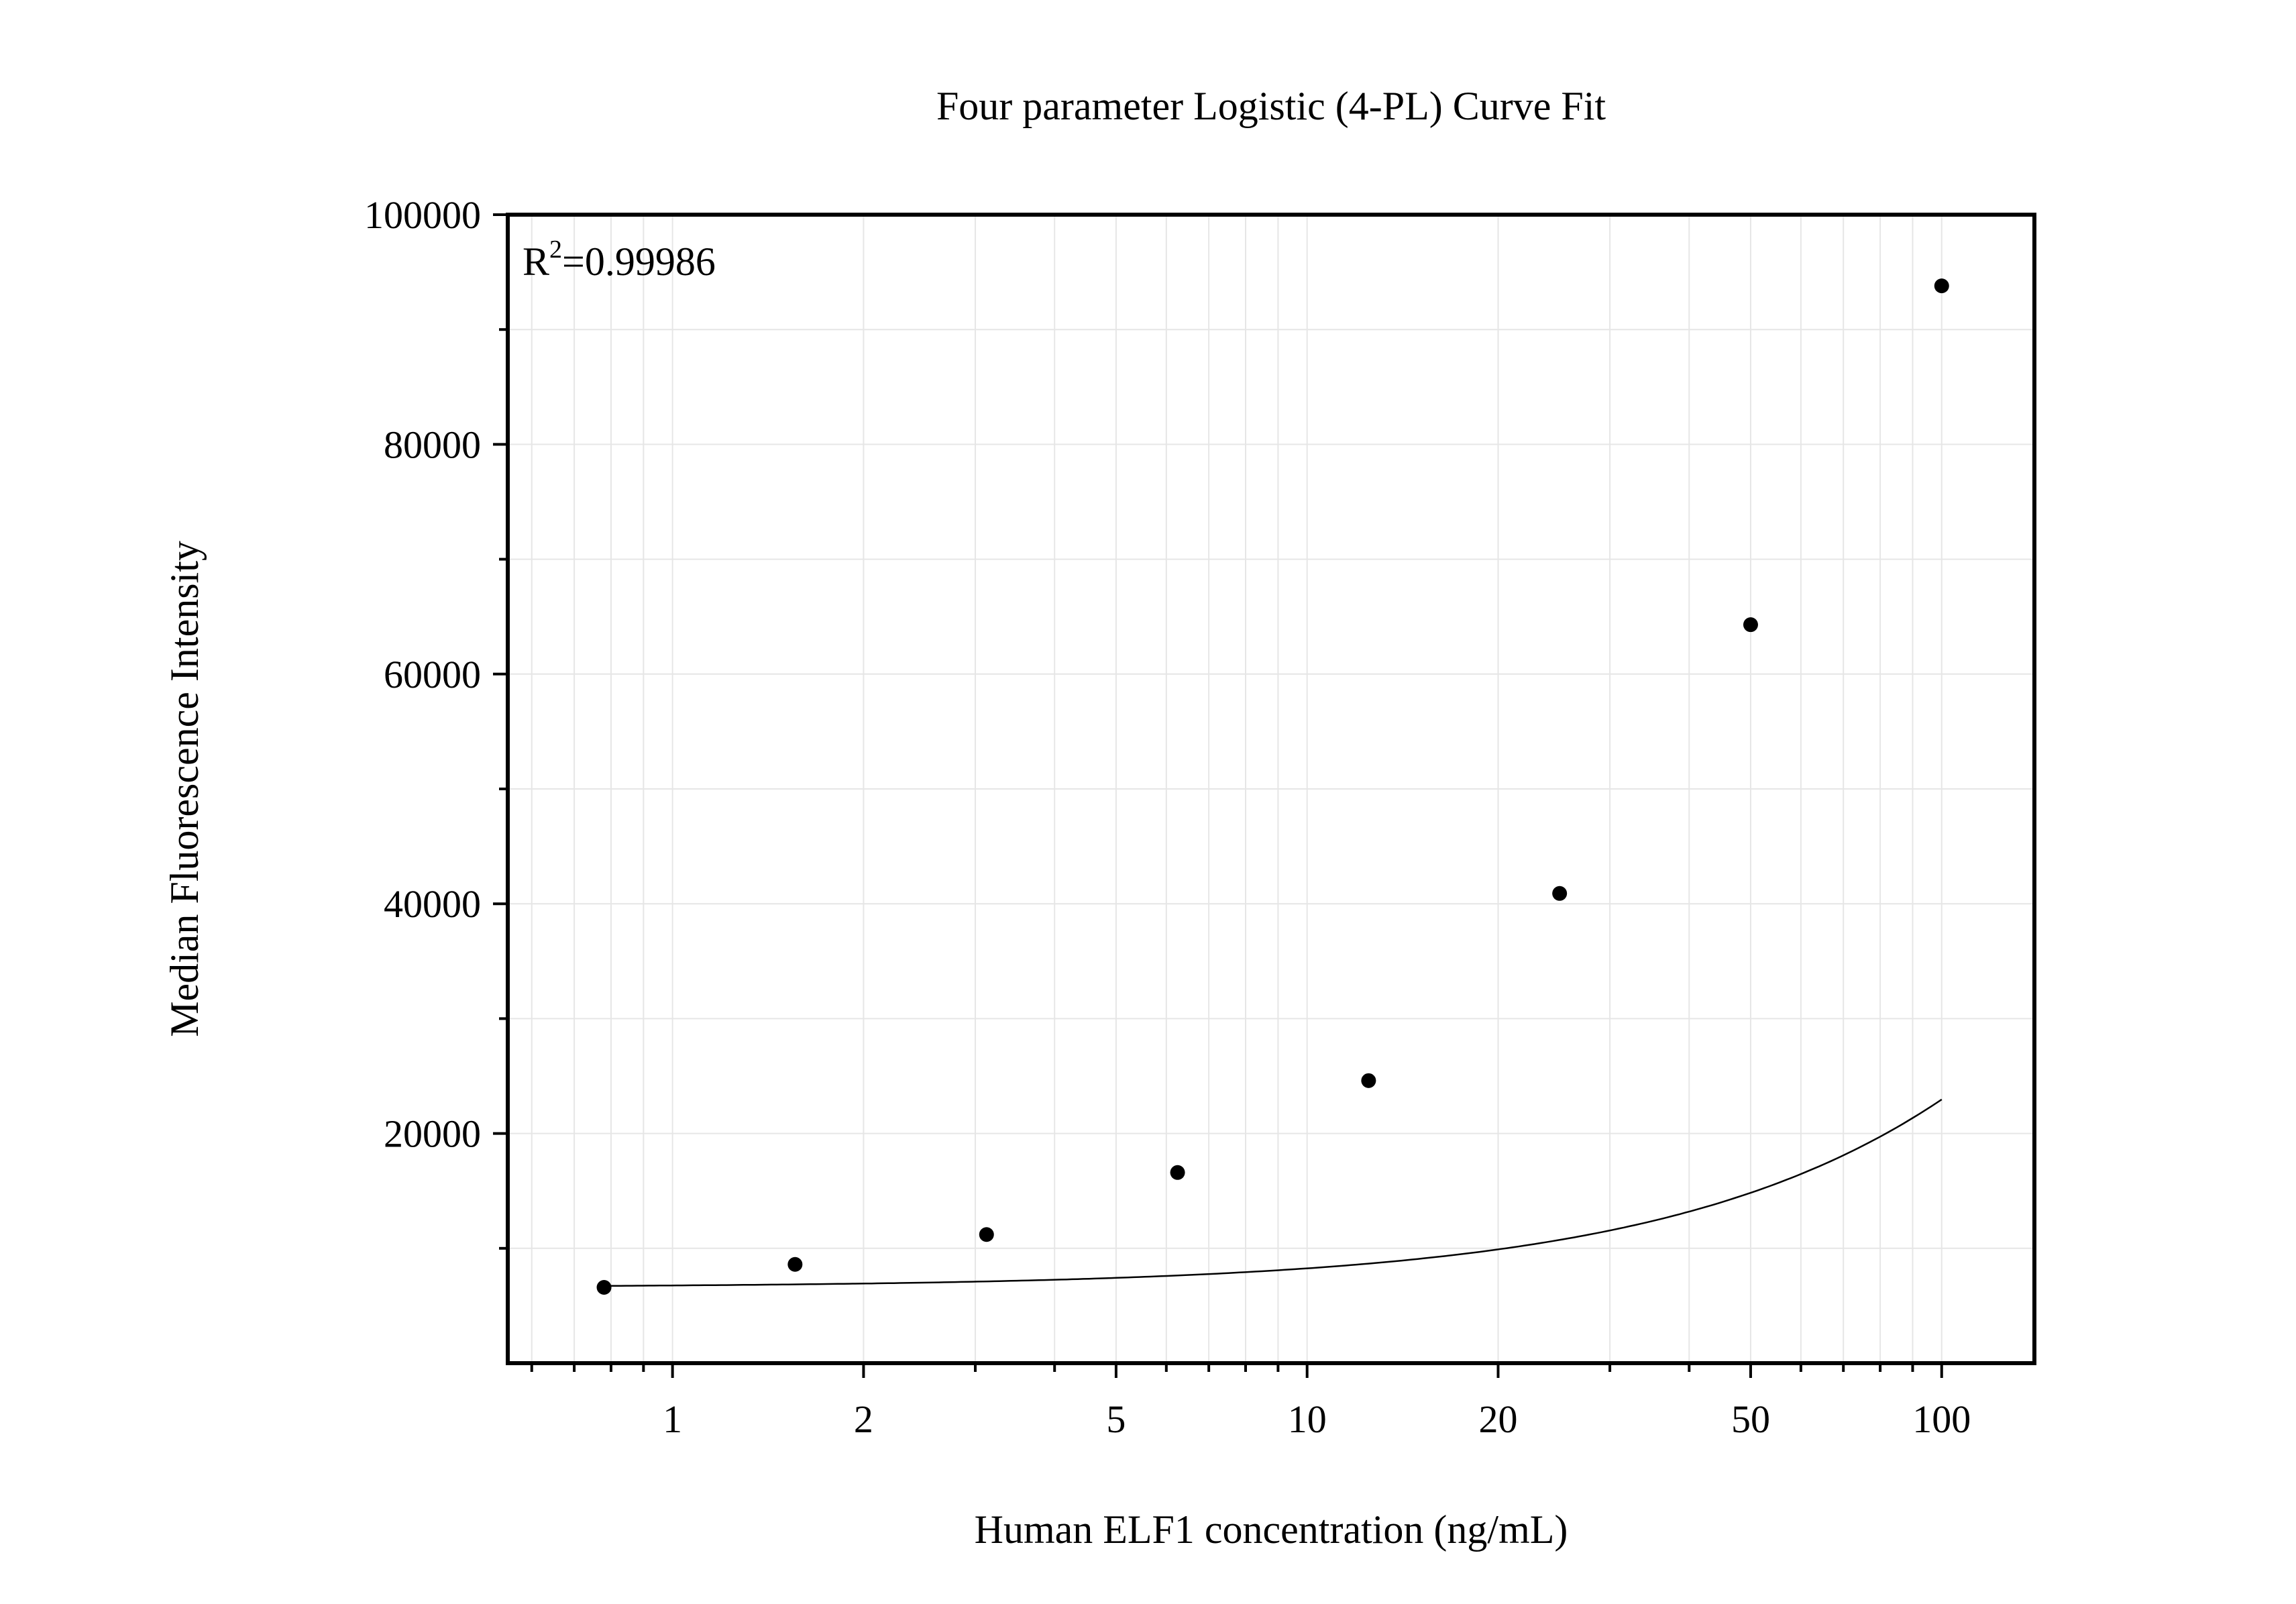  I want to click on fit-curve, so click(1273, 1192).